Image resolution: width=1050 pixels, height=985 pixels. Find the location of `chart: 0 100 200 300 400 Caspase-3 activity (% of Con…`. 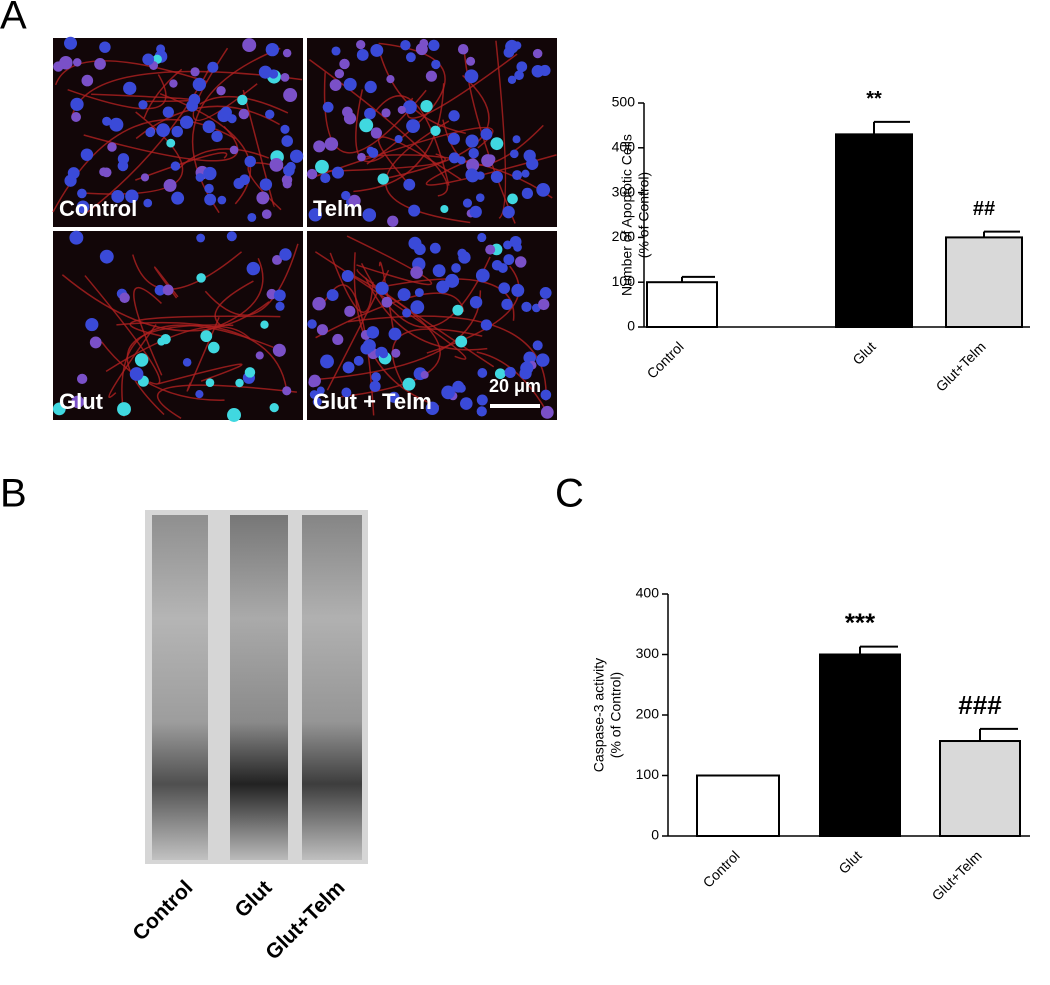

chart: 0 100 200 300 400 Caspase-3 activity (% of Con… is located at coordinates (810, 744).